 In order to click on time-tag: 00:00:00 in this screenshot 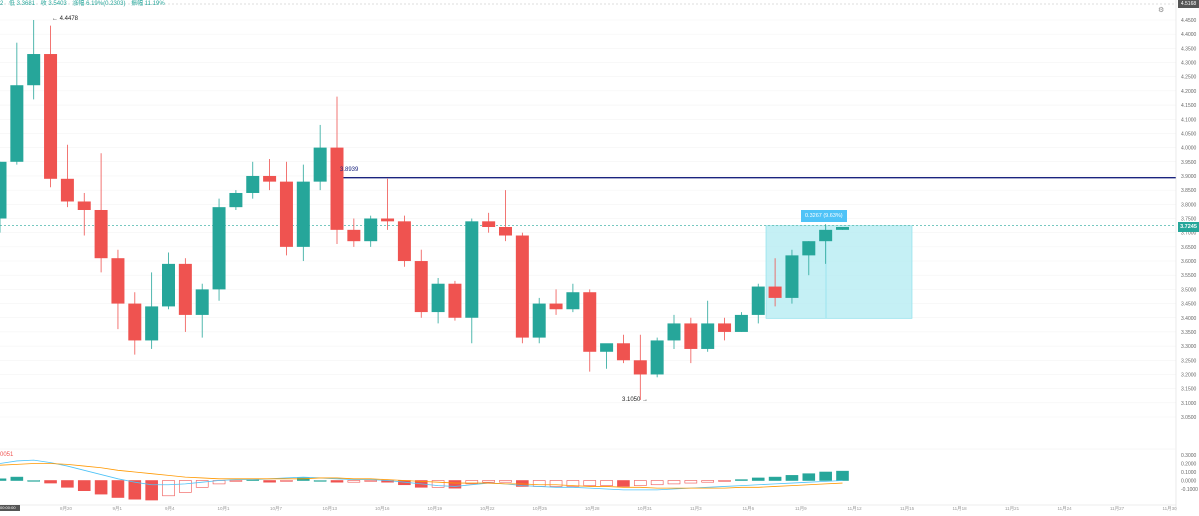, I will do `click(10, 508)`.